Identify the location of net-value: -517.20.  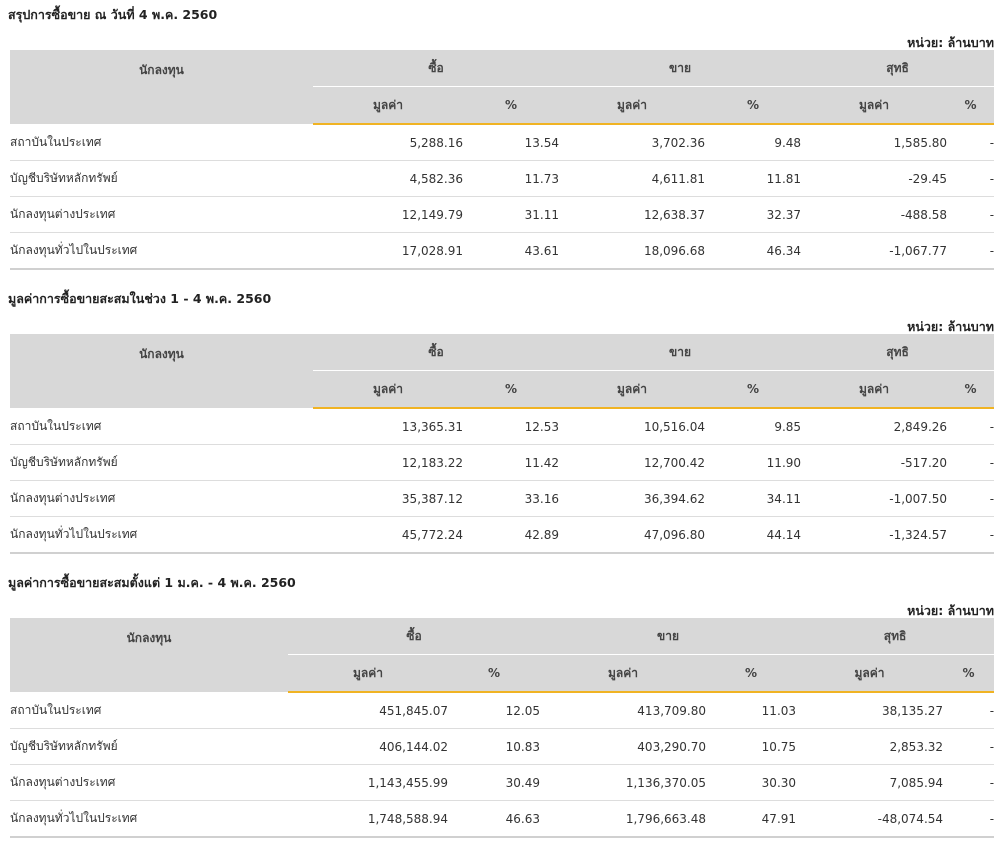
(874, 462).